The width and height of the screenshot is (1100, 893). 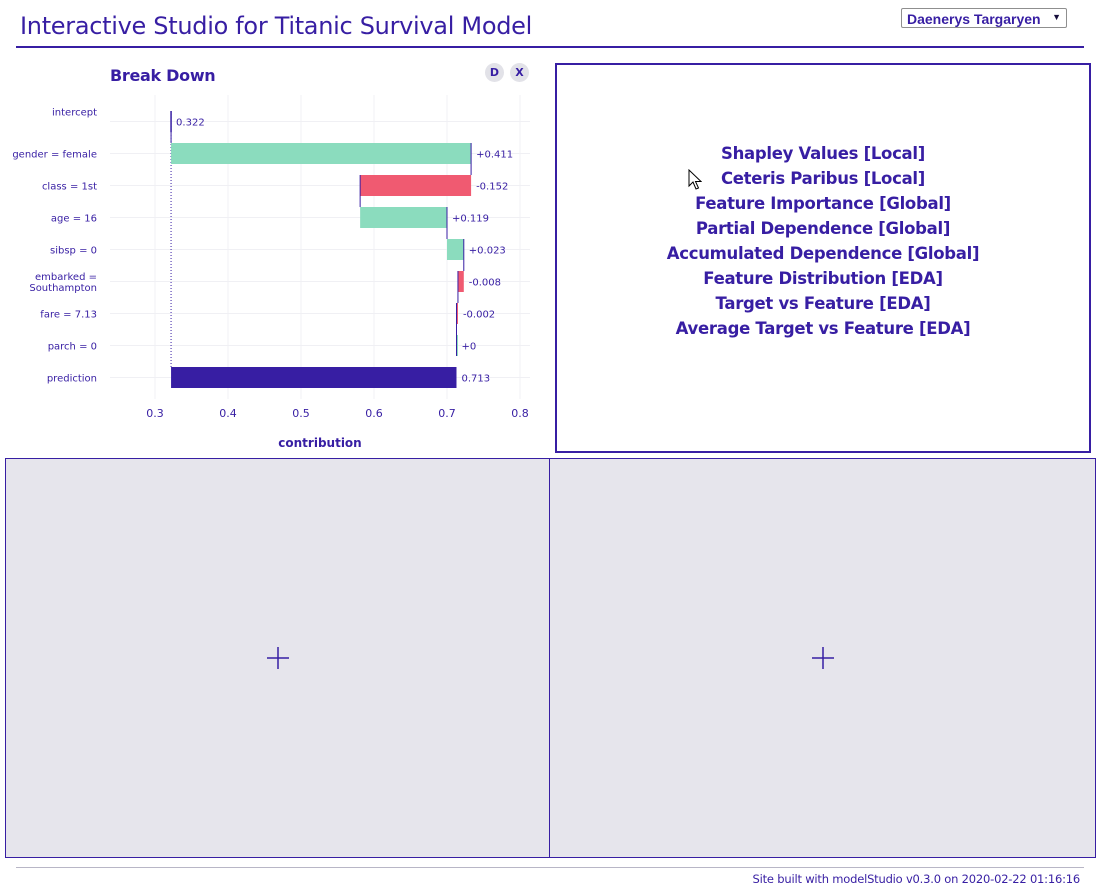 What do you see at coordinates (74, 113) in the screenshot?
I see `y-tick-label: intercept` at bounding box center [74, 113].